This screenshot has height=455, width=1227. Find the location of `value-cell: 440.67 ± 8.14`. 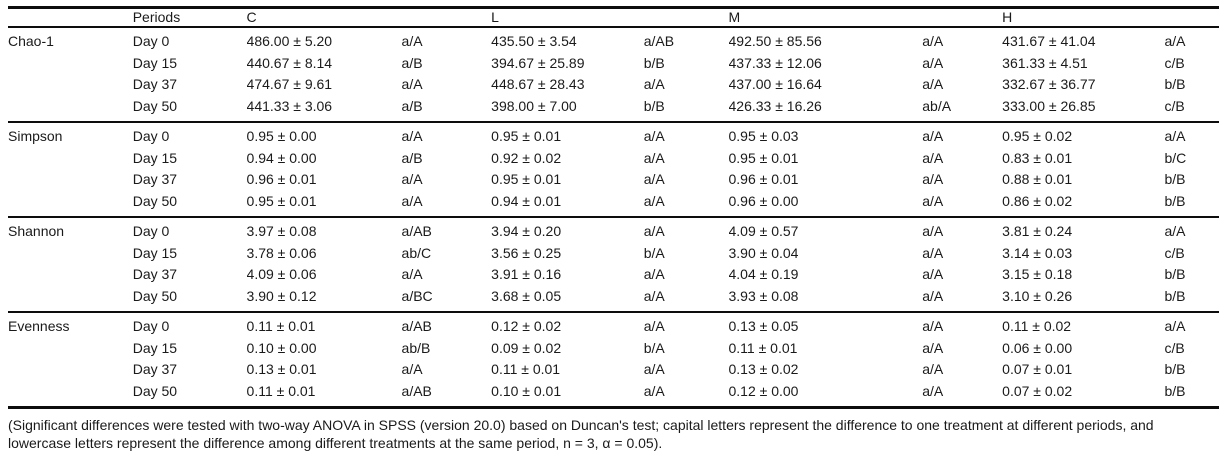

value-cell: 440.67 ± 8.14 is located at coordinates (289, 62).